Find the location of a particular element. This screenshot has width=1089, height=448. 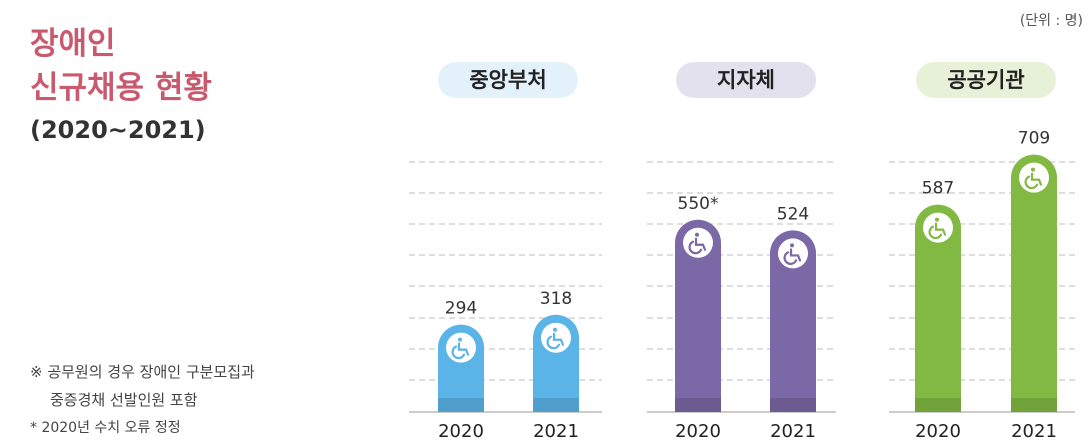

footnote-2: 중증경채 선발인원 포함 is located at coordinates (124, 400).